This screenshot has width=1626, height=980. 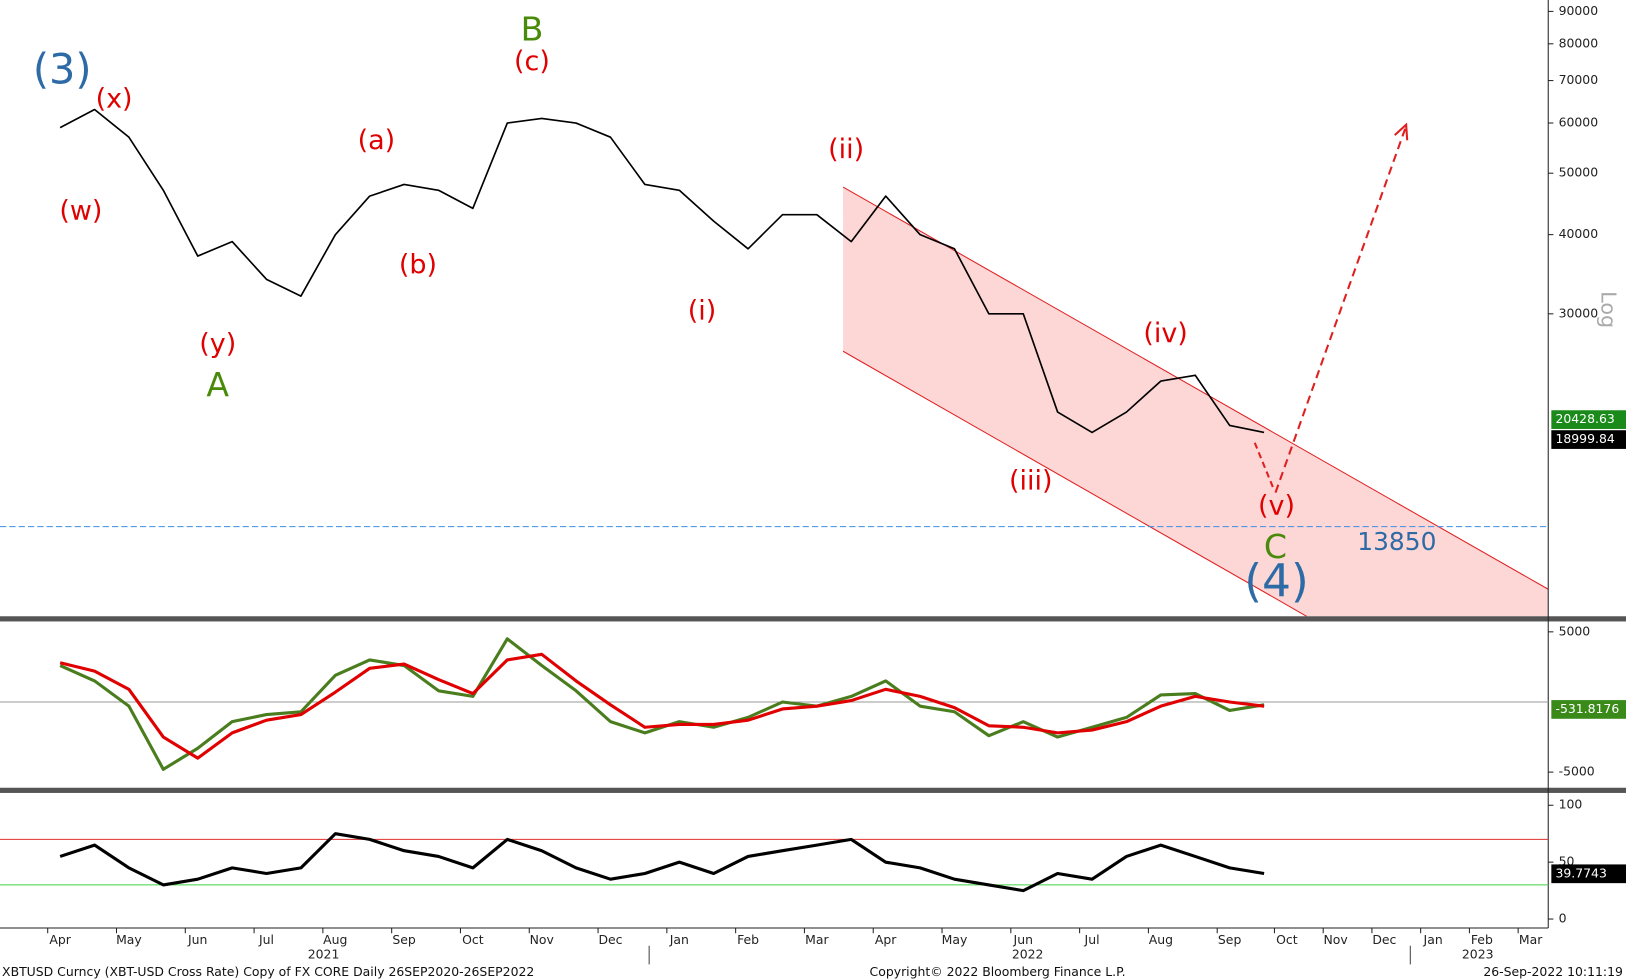 What do you see at coordinates (846, 149) in the screenshot?
I see `wave-label: (ii)` at bounding box center [846, 149].